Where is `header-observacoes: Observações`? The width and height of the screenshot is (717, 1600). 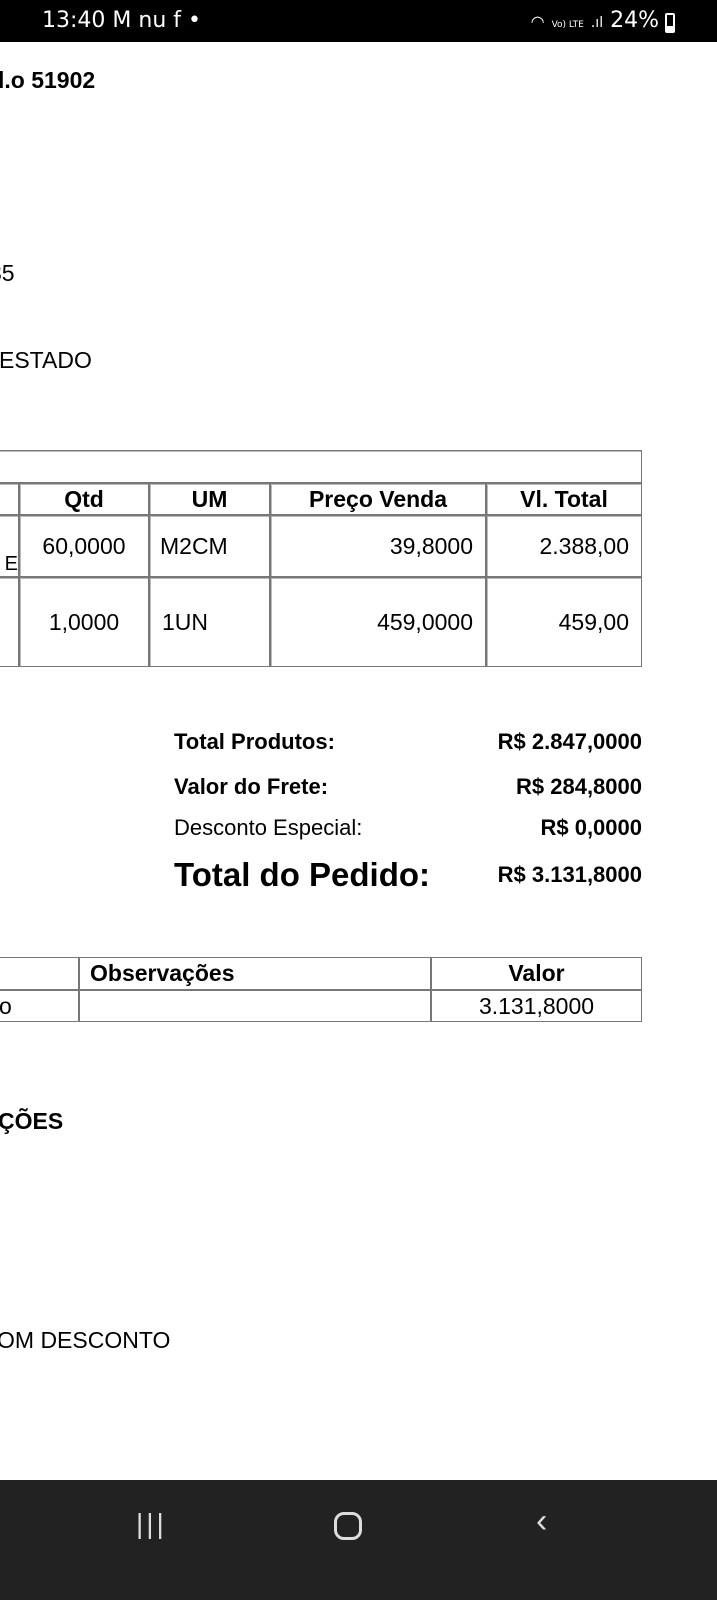
header-observacoes: Observações is located at coordinates (255, 973).